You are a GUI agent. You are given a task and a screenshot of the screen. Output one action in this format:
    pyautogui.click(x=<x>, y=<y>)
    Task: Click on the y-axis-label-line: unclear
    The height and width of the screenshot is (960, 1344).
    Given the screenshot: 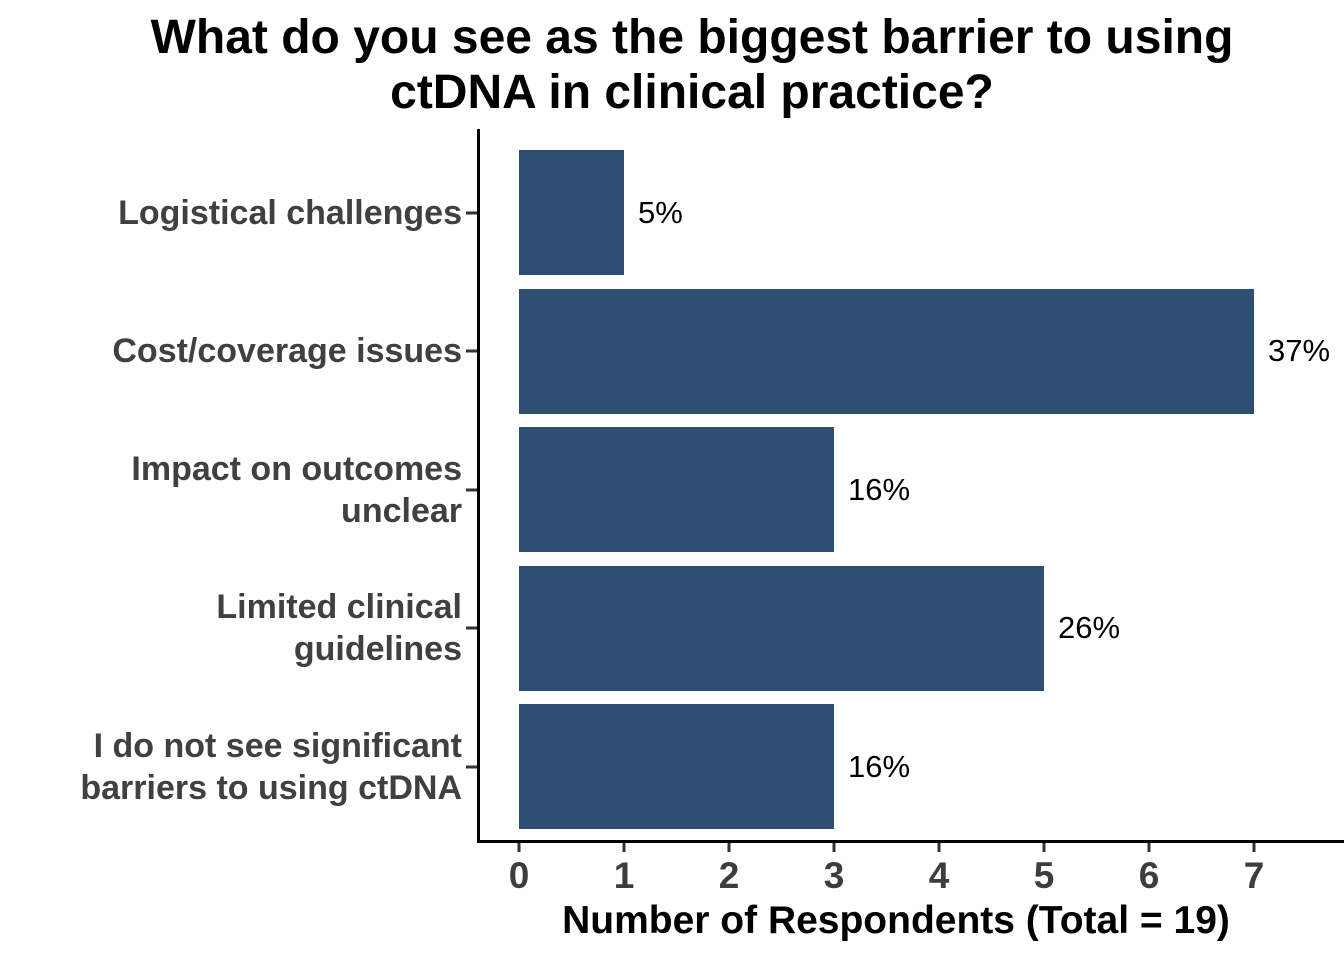 What is the action you would take?
    pyautogui.click(x=401, y=510)
    